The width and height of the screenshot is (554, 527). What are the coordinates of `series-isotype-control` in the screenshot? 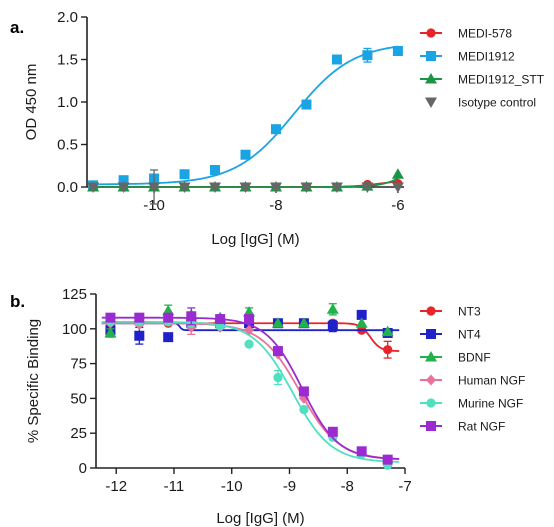 It's located at (245, 187).